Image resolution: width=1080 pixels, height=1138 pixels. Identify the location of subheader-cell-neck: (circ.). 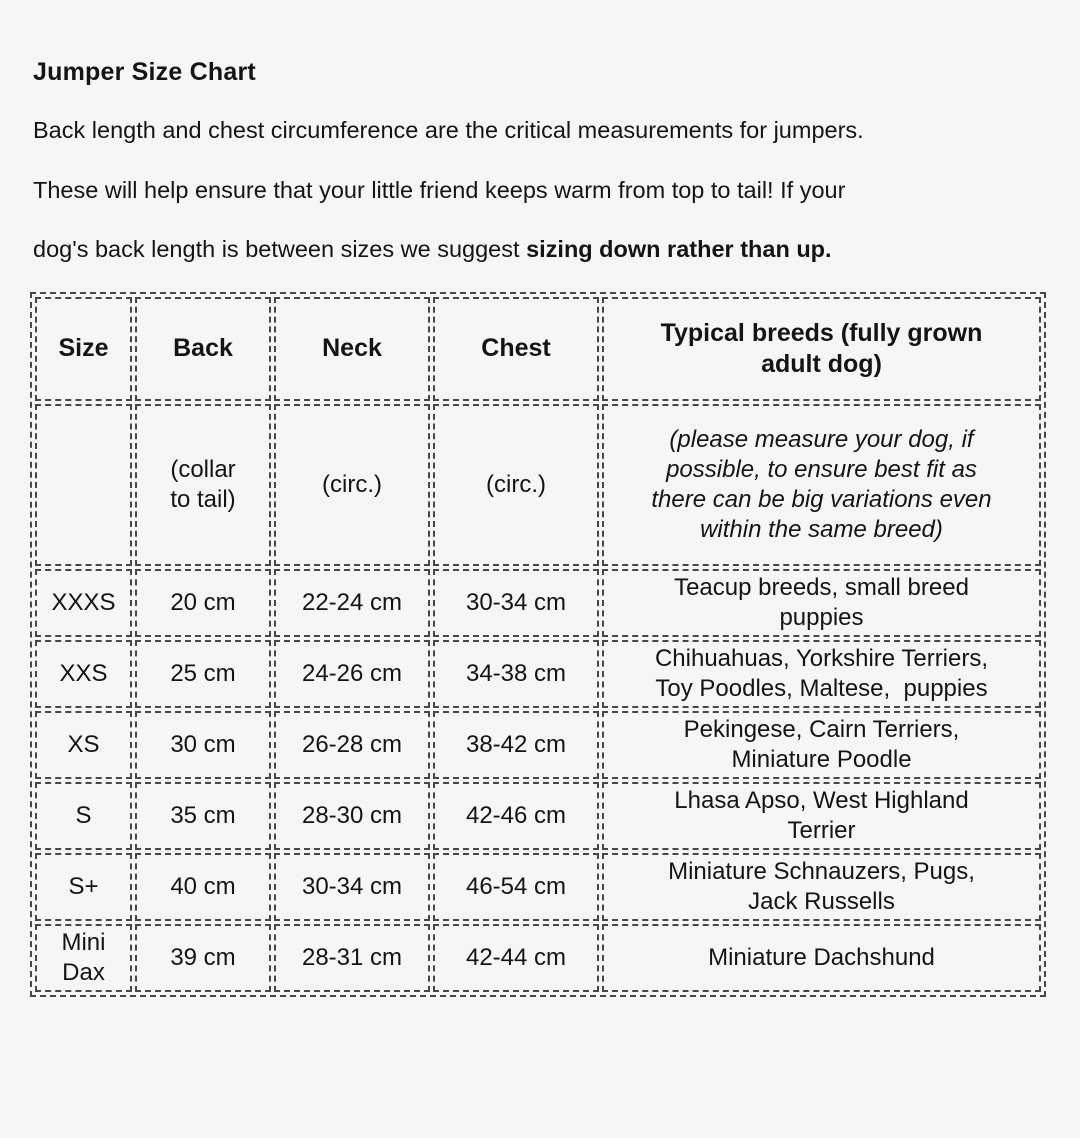
(352, 484).